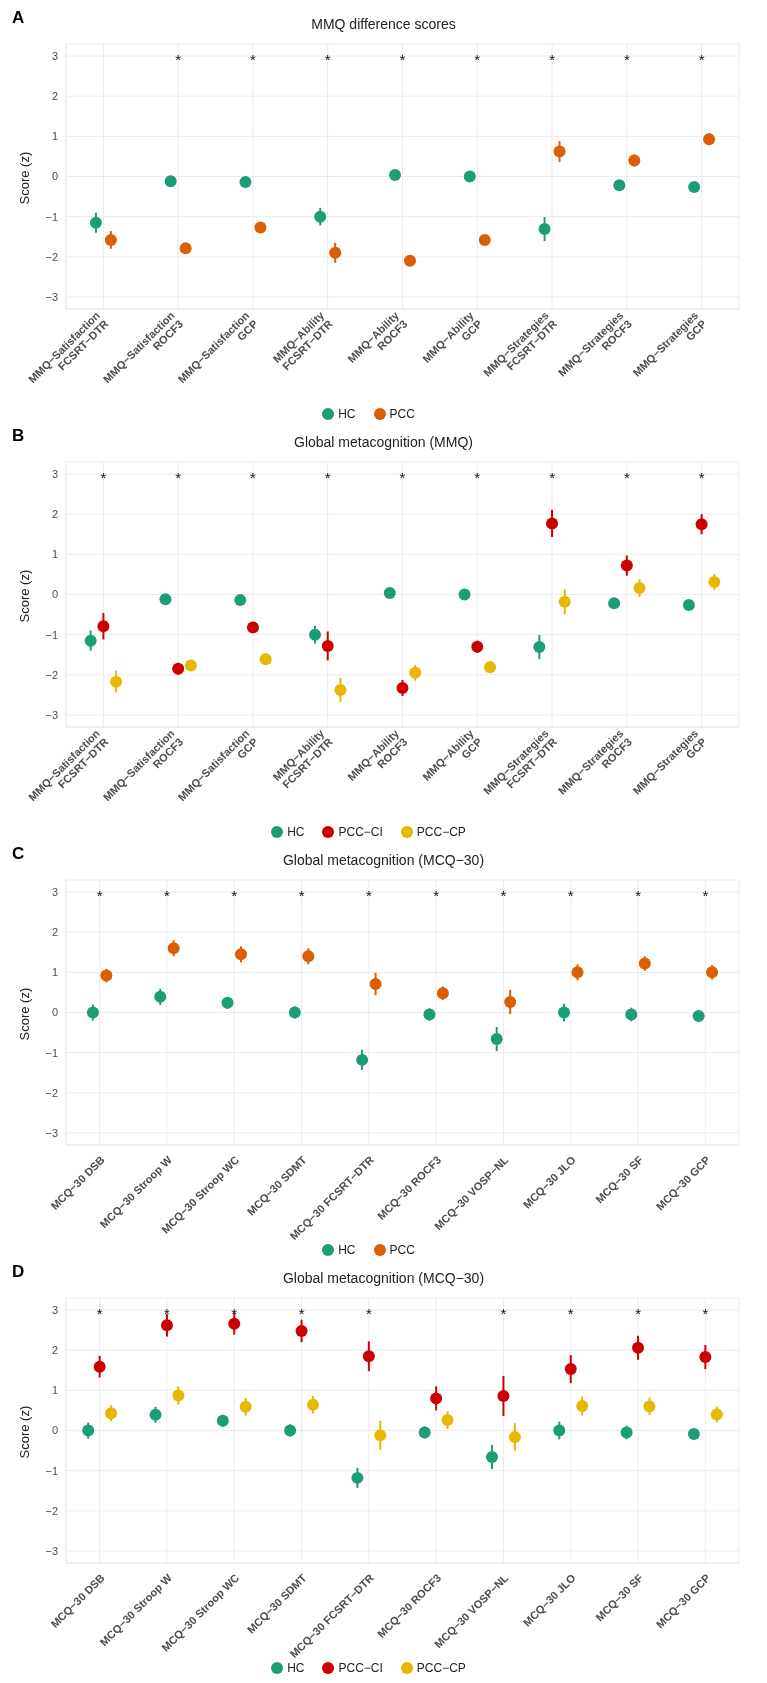  I want to click on text: C, so click(18, 854).